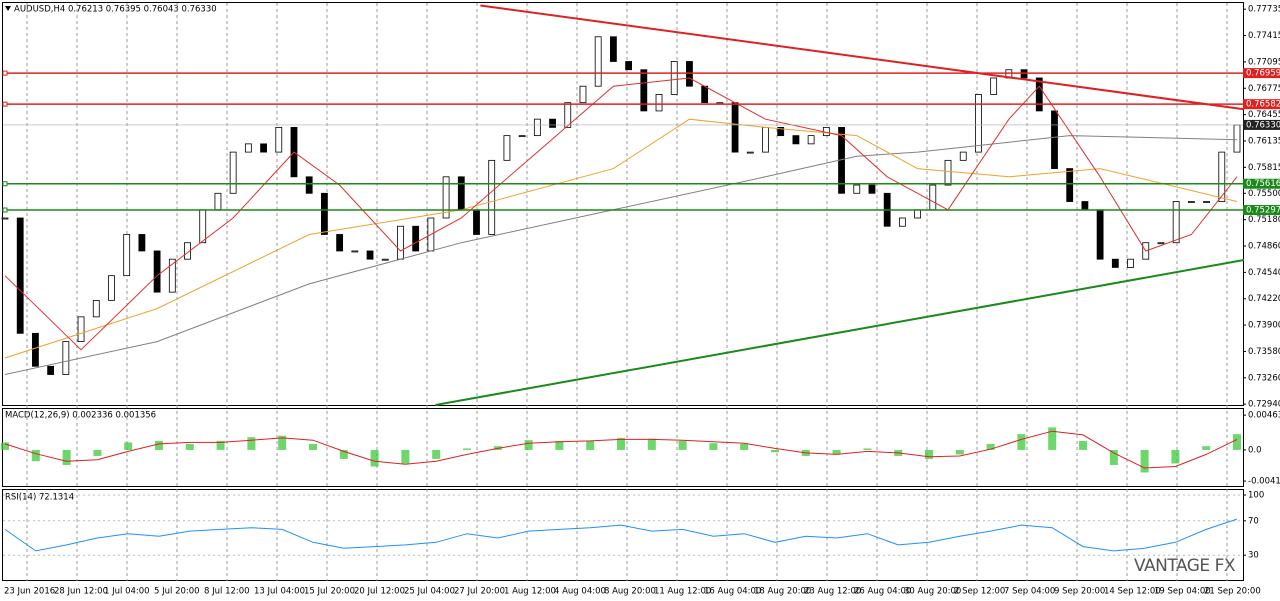 The image size is (1280, 601). Describe the element at coordinates (1264, 326) in the screenshot. I see `y-tick-label: 0.73900` at that location.